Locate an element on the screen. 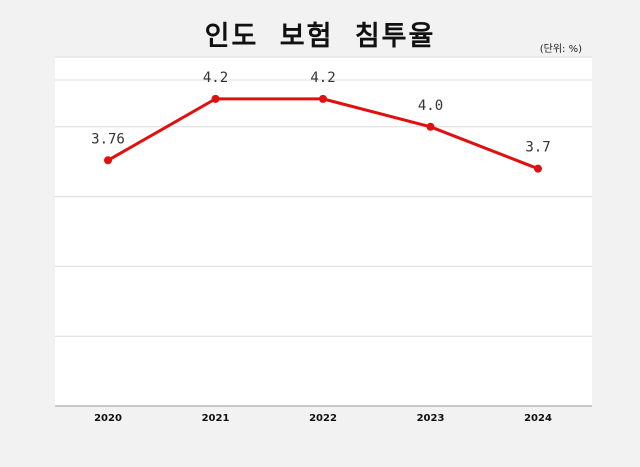 This screenshot has height=467, width=640. chart-title: 인도 보험 침투율 is located at coordinates (320, 36).